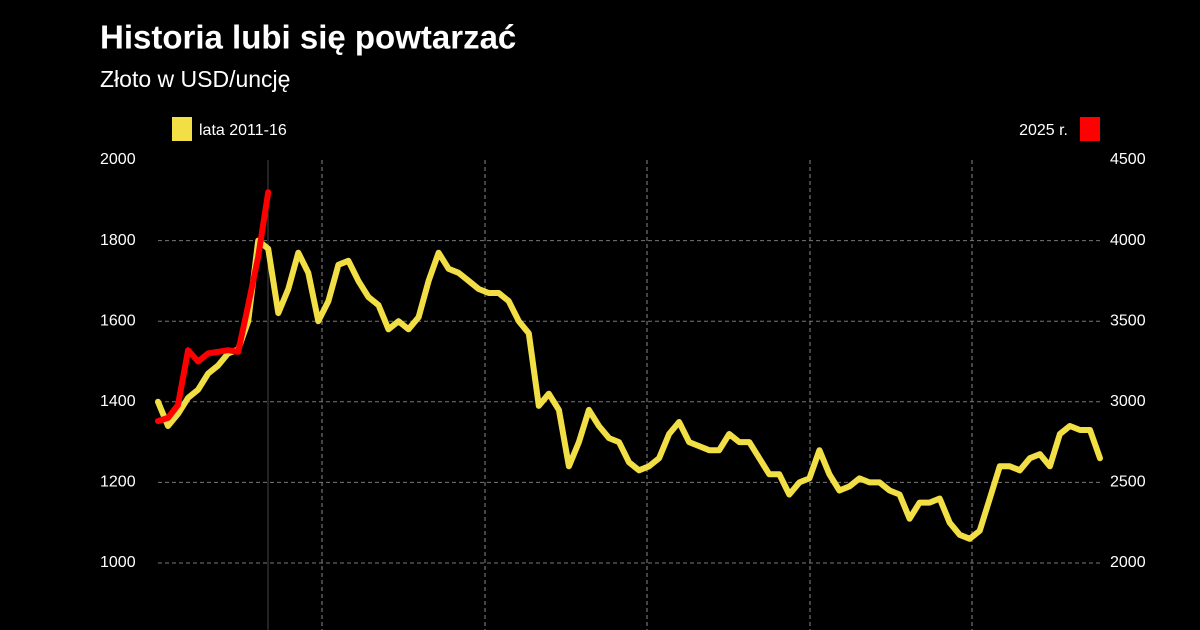 The width and height of the screenshot is (1200, 630). What do you see at coordinates (308, 37) in the screenshot?
I see `chart-title: Historia lubi się powtarzać` at bounding box center [308, 37].